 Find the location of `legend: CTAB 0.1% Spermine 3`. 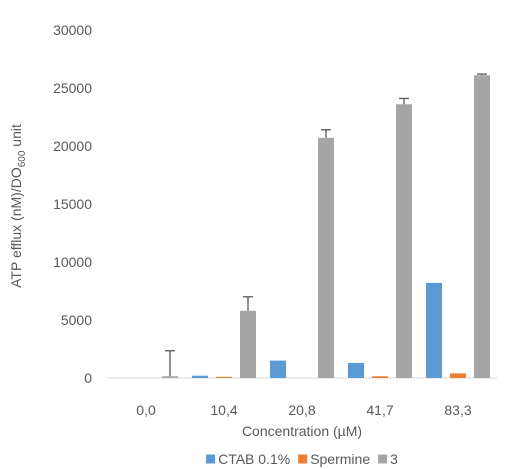

legend: CTAB 0.1% Spermine 3 is located at coordinates (302, 459).